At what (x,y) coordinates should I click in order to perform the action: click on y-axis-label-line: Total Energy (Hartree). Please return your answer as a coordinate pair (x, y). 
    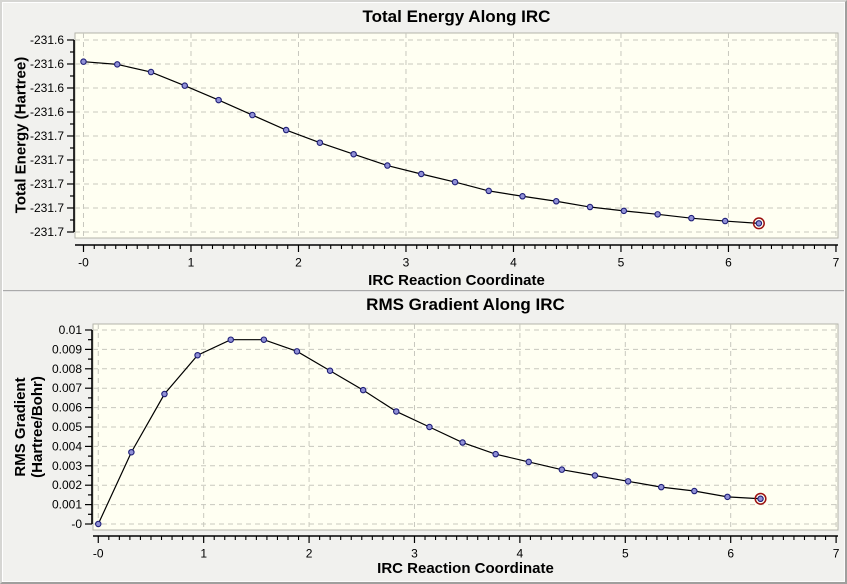
    Looking at the image, I should click on (21, 135).